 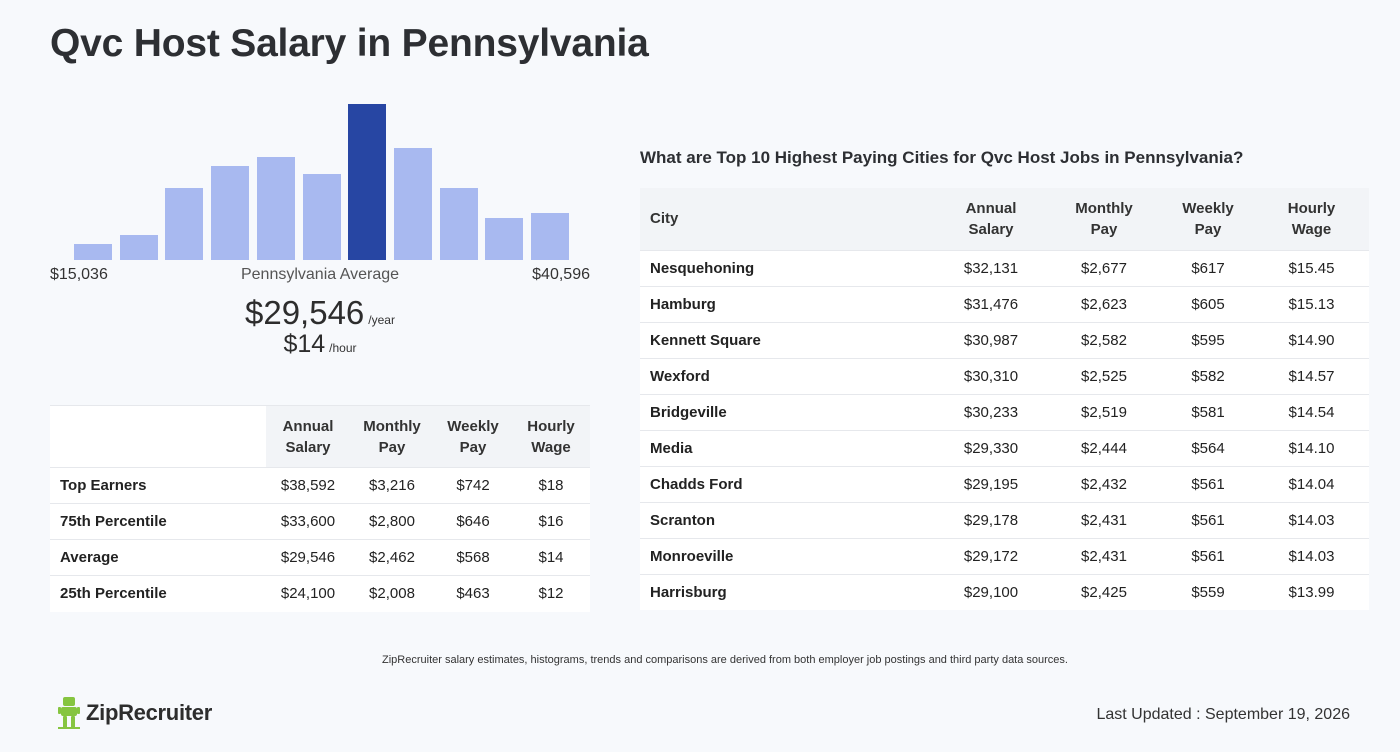 What do you see at coordinates (1104, 591) in the screenshot?
I see `city-cell: $2,425` at bounding box center [1104, 591].